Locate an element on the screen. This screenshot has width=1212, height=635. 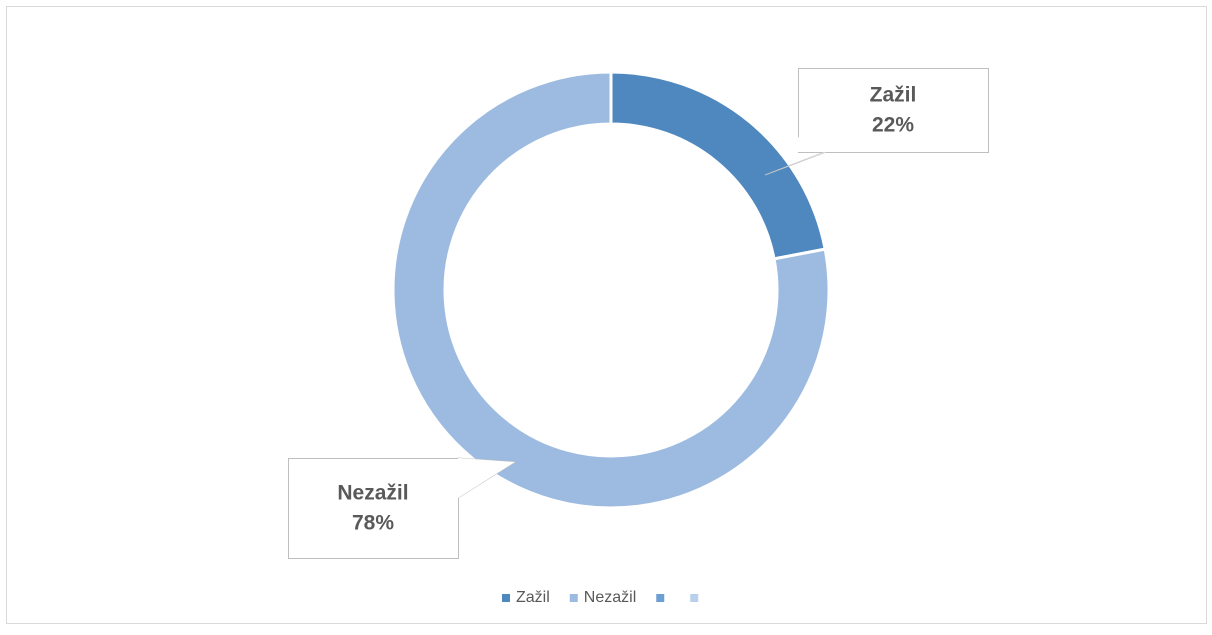
legend-label: Nezažil is located at coordinates (610, 597).